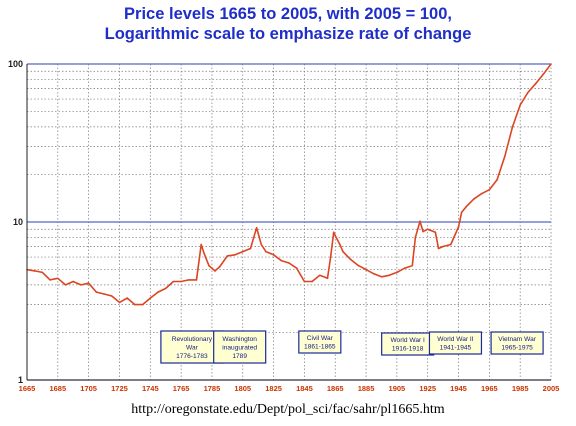 The width and height of the screenshot is (576, 426). Describe the element at coordinates (320, 338) in the screenshot. I see `annotation-text: Civil War` at that location.